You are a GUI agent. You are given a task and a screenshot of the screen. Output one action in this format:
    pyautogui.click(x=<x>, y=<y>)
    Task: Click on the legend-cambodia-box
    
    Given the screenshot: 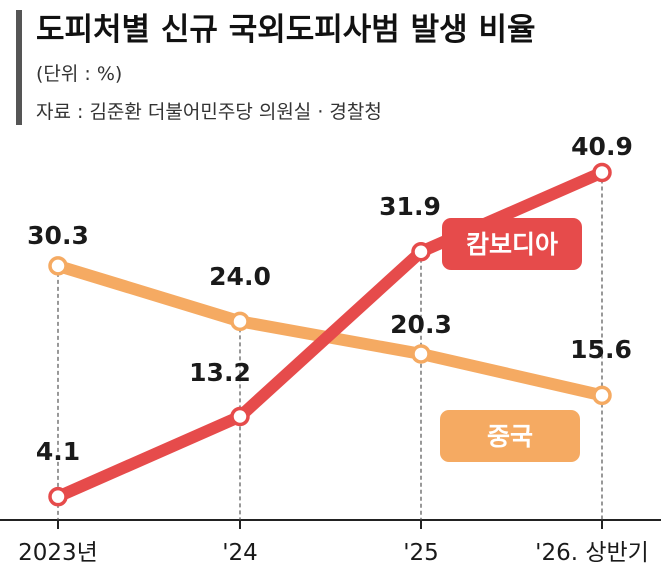 What is the action you would take?
    pyautogui.click(x=512, y=244)
    